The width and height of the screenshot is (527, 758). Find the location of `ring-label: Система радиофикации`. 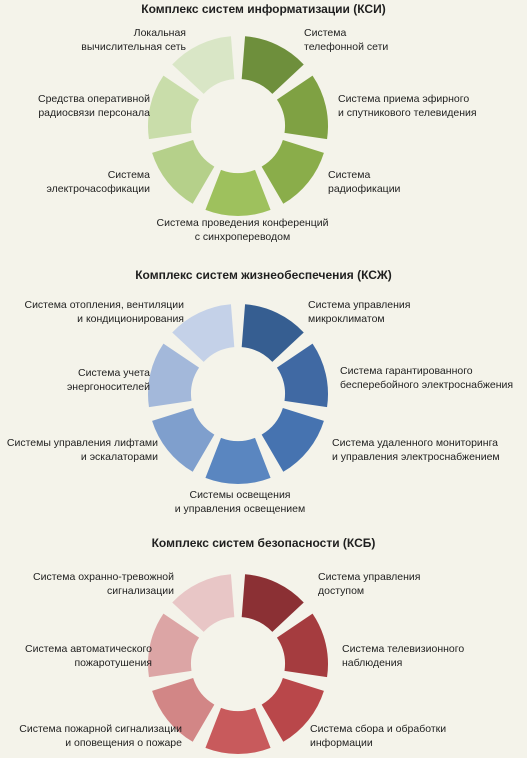

ring-label: Система радиофикации is located at coordinates (364, 182).